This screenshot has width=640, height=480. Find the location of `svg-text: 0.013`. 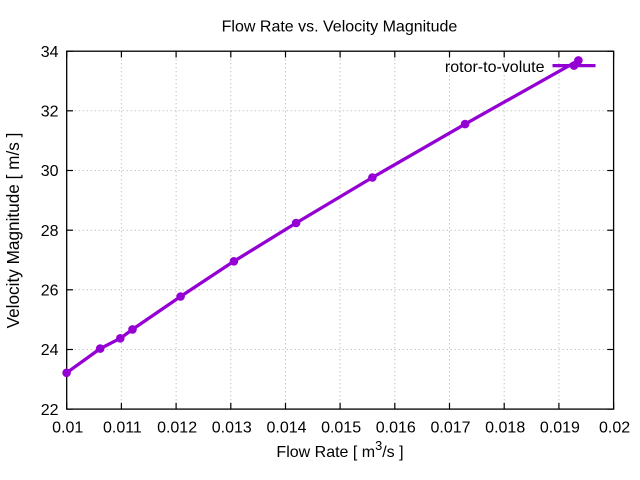

svg-text: 0.013 is located at coordinates (232, 427).